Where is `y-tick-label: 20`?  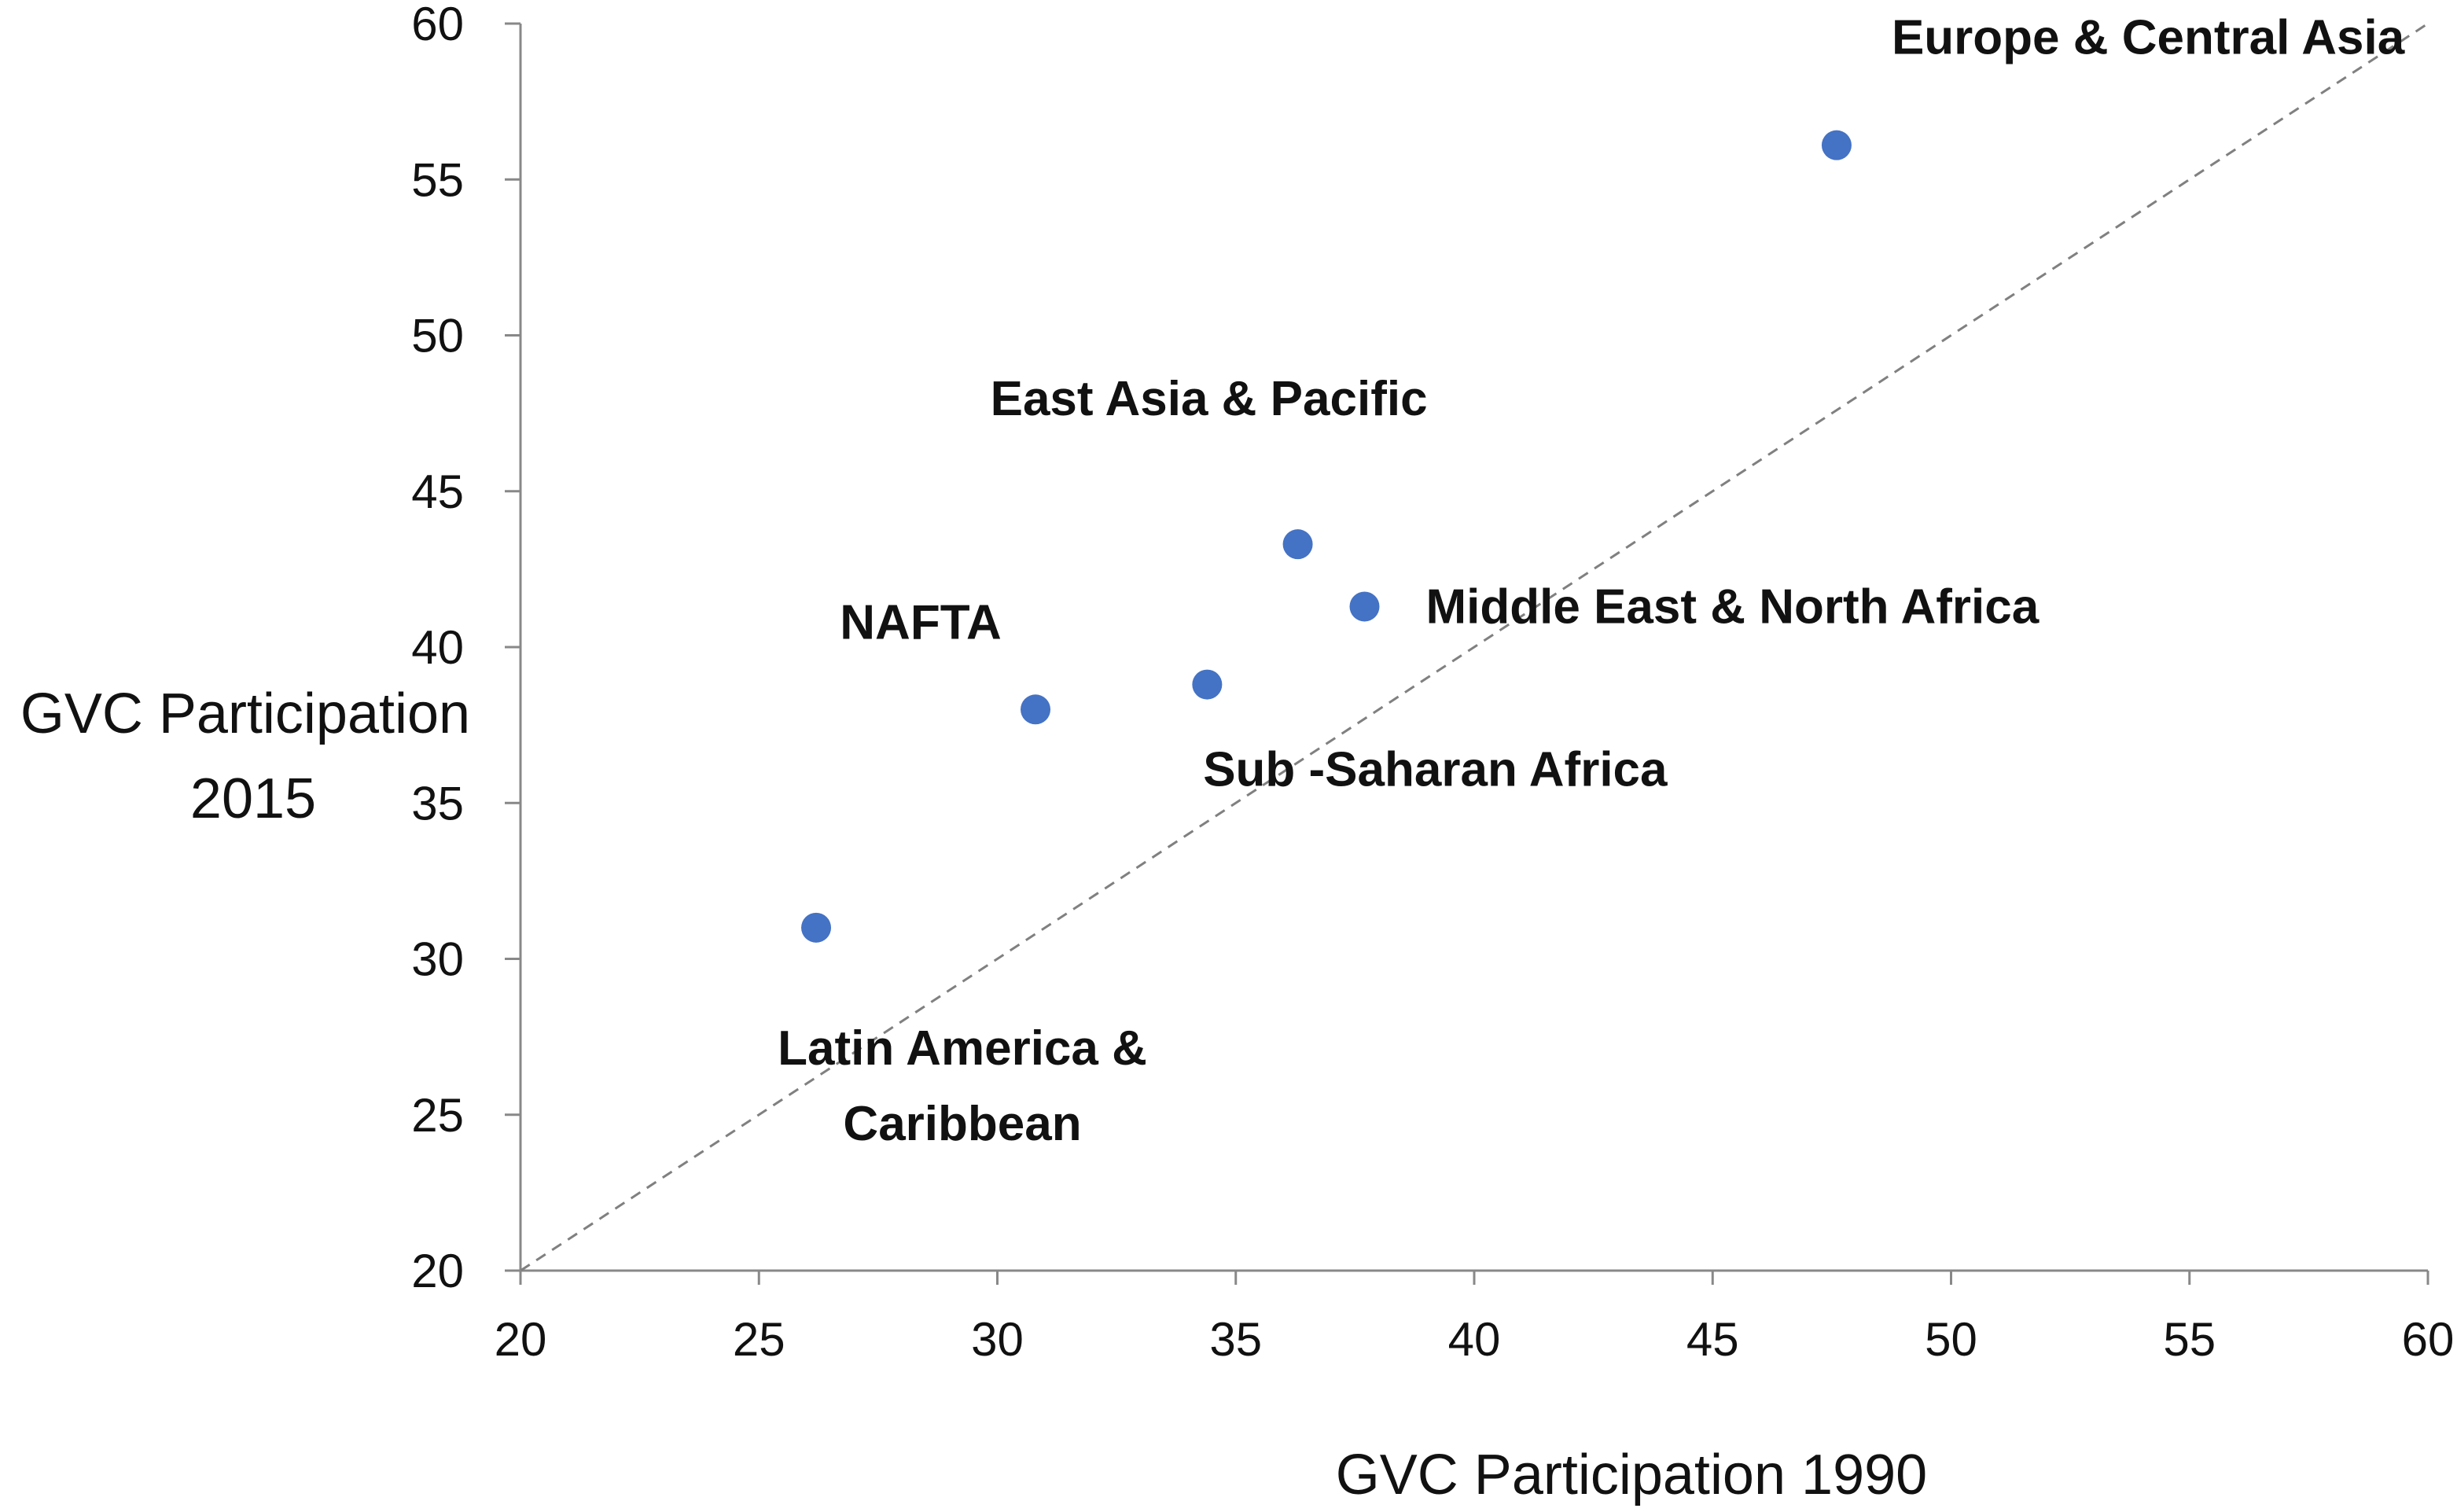
y-tick-label: 20 is located at coordinates (437, 1271).